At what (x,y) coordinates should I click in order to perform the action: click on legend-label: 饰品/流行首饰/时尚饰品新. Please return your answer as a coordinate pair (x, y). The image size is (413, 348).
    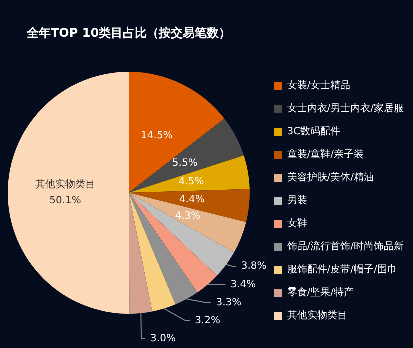
    Looking at the image, I should click on (345, 246).